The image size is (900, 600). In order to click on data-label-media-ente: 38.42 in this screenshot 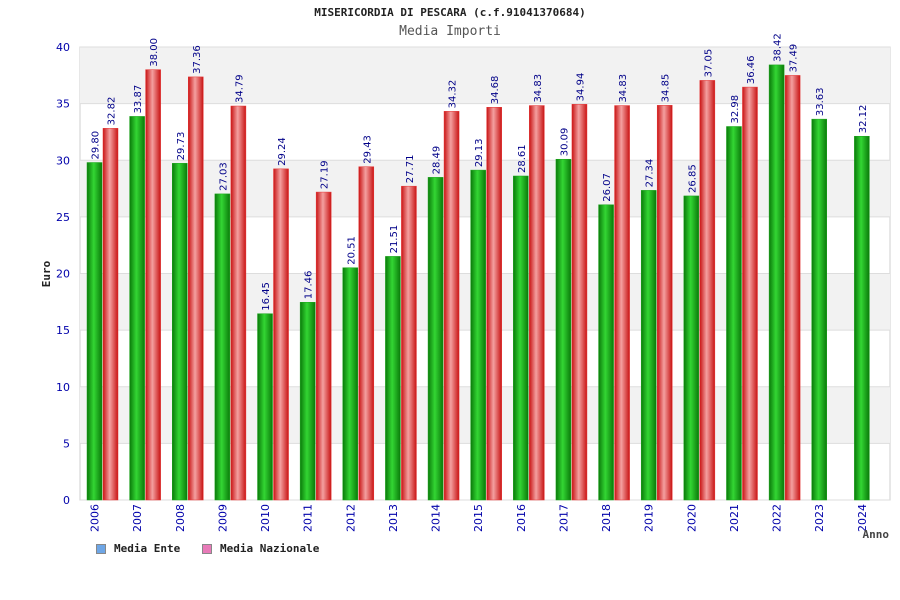, I will do `click(778, 47)`.